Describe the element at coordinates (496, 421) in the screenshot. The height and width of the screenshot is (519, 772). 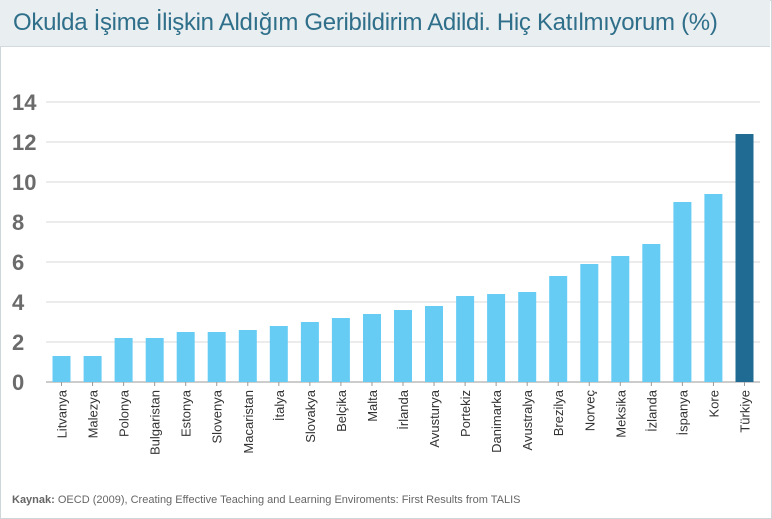
I see `x-category-label: Danimarka` at that location.